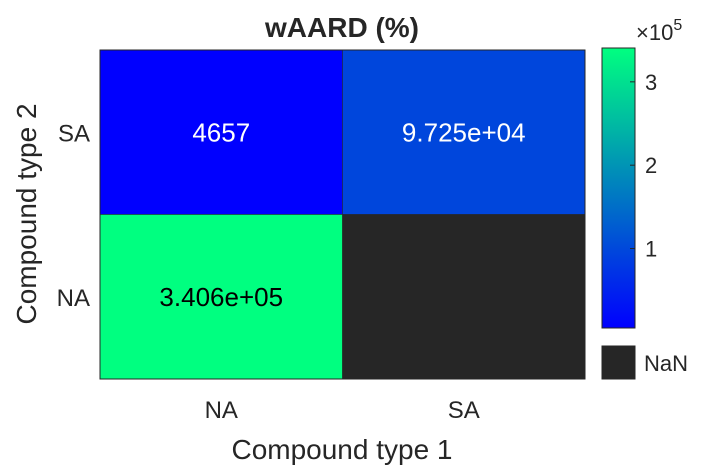  I want to click on x-tick-label: NA, so click(221, 410).